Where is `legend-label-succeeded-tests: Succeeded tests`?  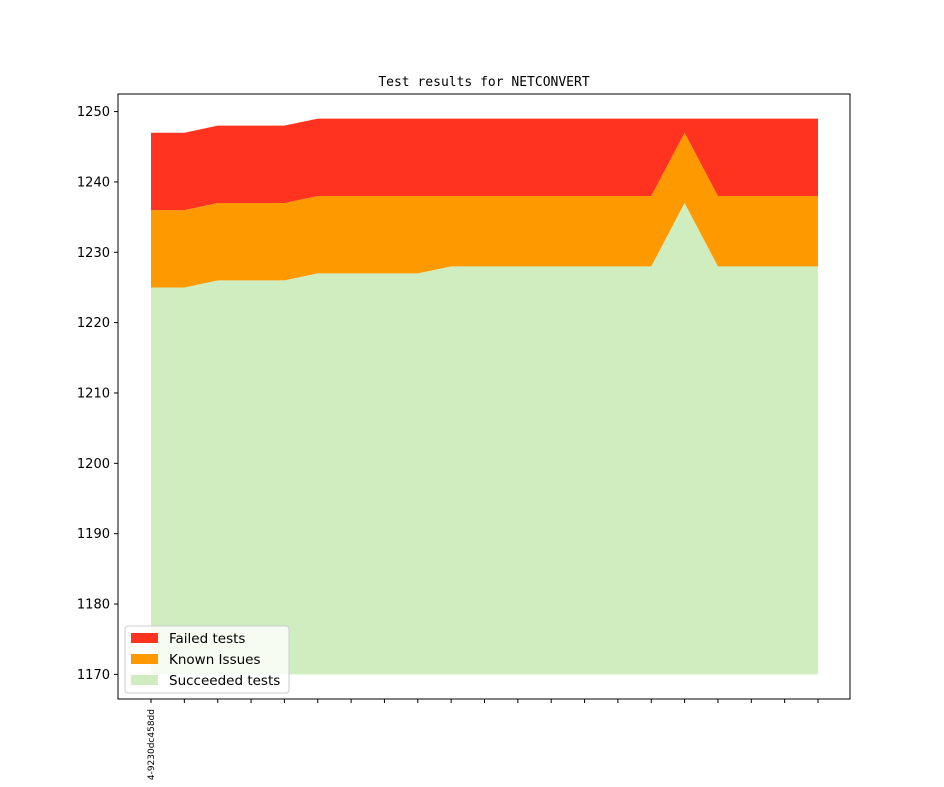 legend-label-succeeded-tests: Succeeded tests is located at coordinates (224, 681).